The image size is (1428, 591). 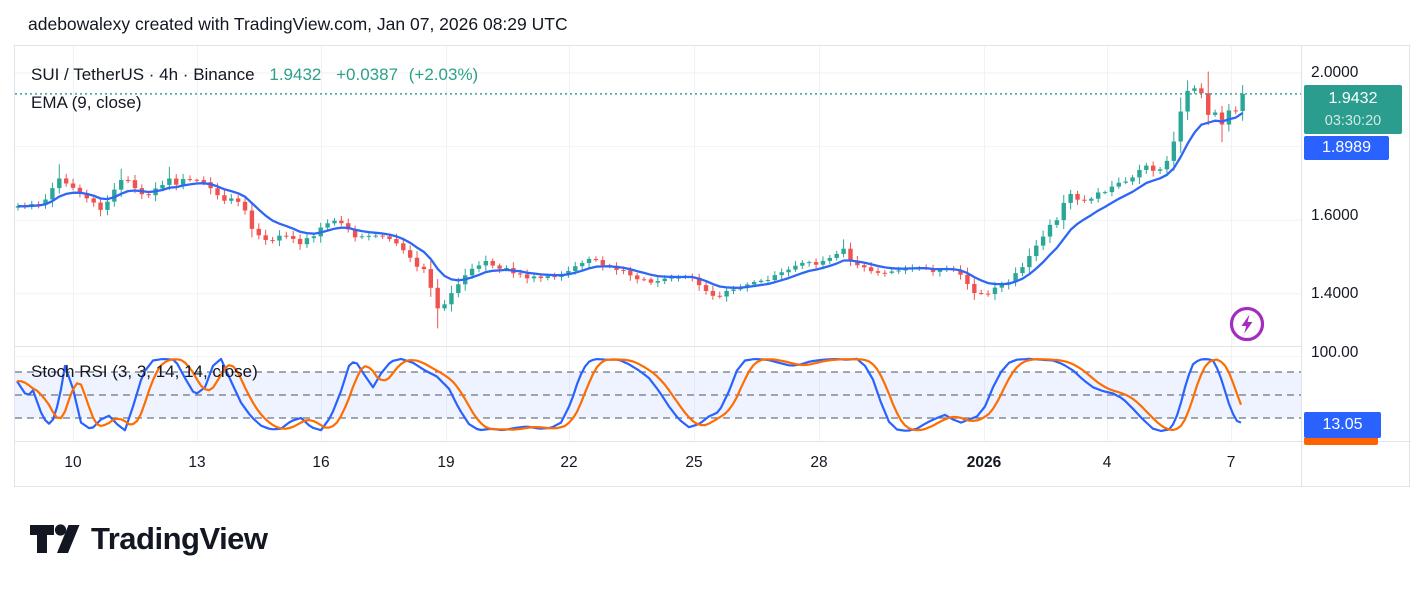 I want to click on price-axis: 2.0000 1.6000 1.4000 100.00, so click(x=1356, y=243).